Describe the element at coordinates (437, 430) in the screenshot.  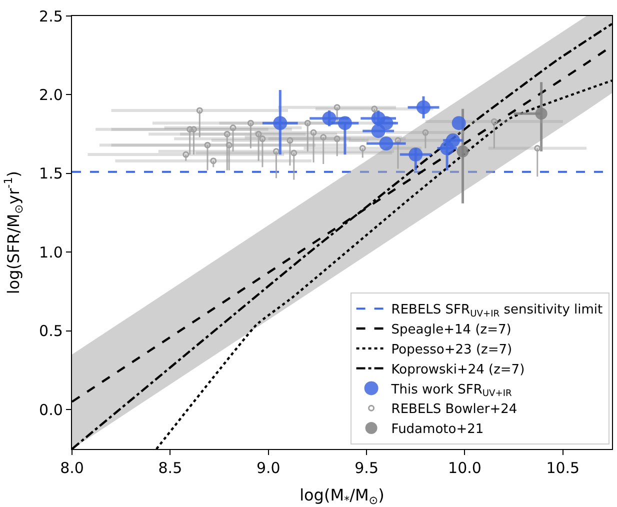
I see `legend-label: Fudamoto+21` at that location.